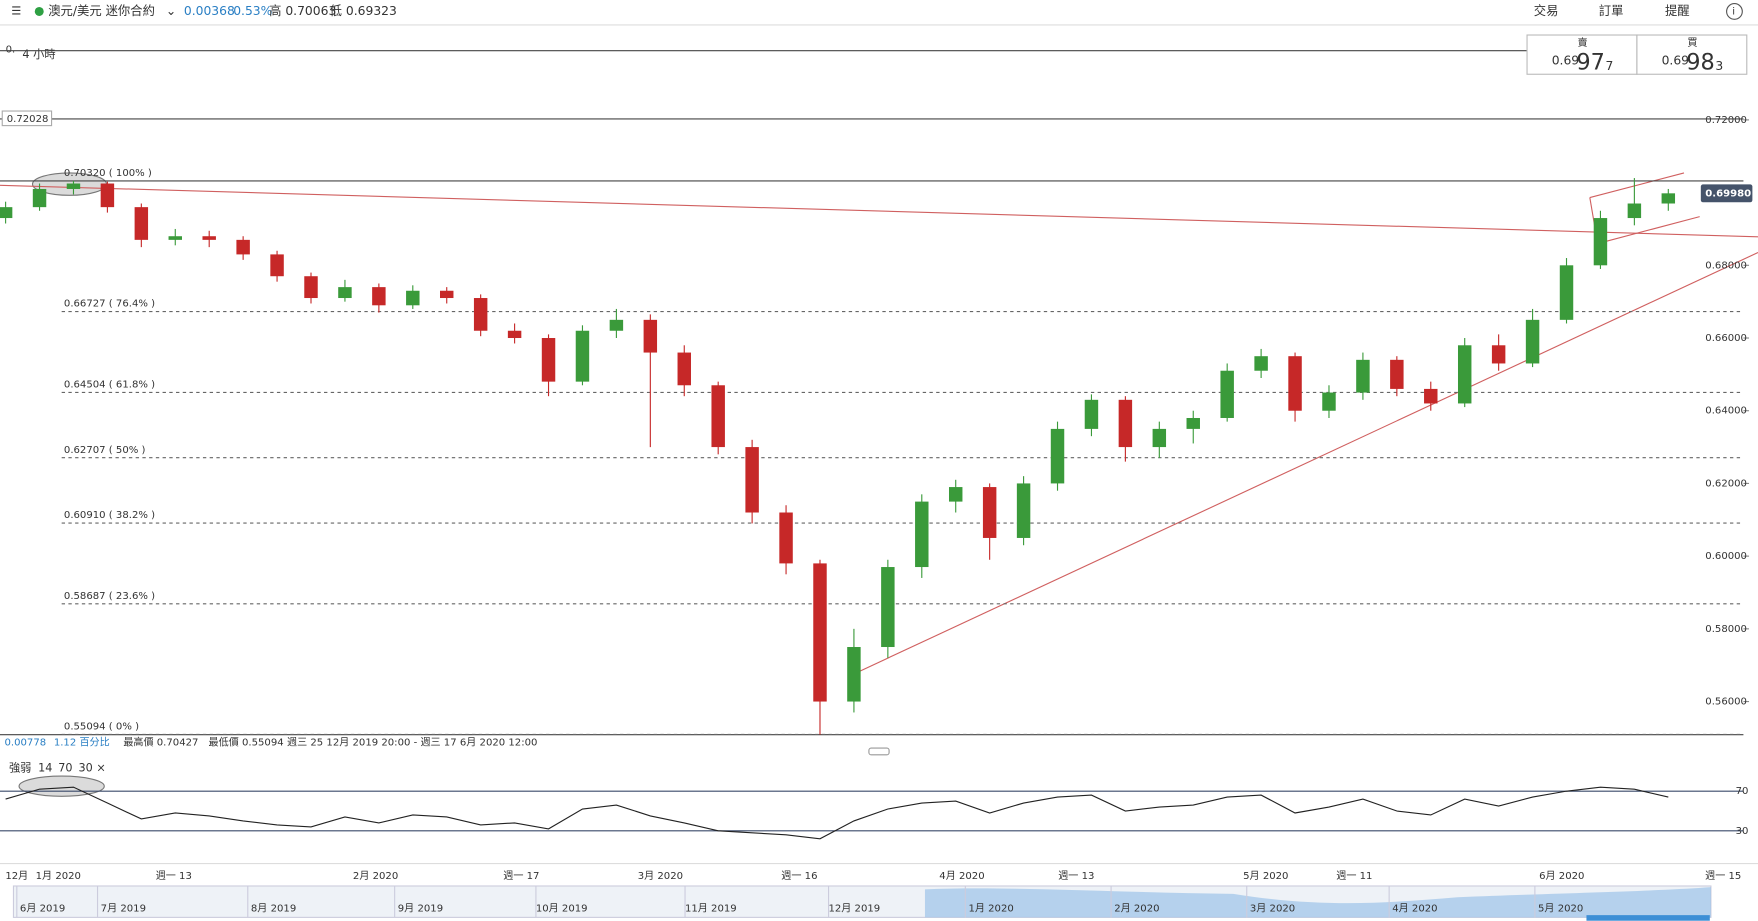 The image size is (1758, 921). What do you see at coordinates (961, 876) in the screenshot?
I see `time-label: 4月 2020` at bounding box center [961, 876].